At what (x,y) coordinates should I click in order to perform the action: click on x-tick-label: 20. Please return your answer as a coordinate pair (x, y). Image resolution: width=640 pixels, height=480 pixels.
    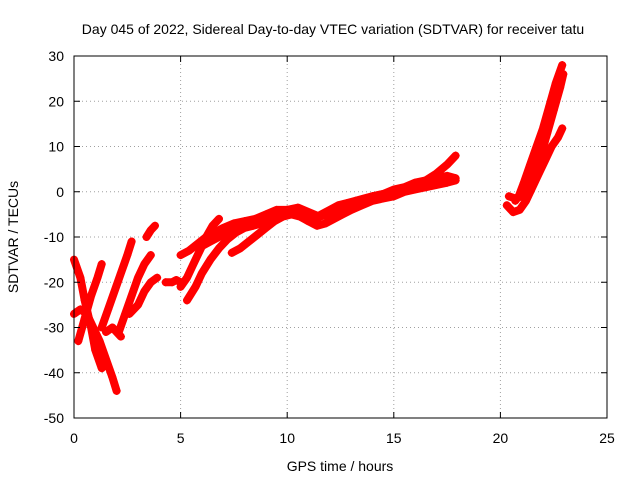
    Looking at the image, I should click on (501, 438).